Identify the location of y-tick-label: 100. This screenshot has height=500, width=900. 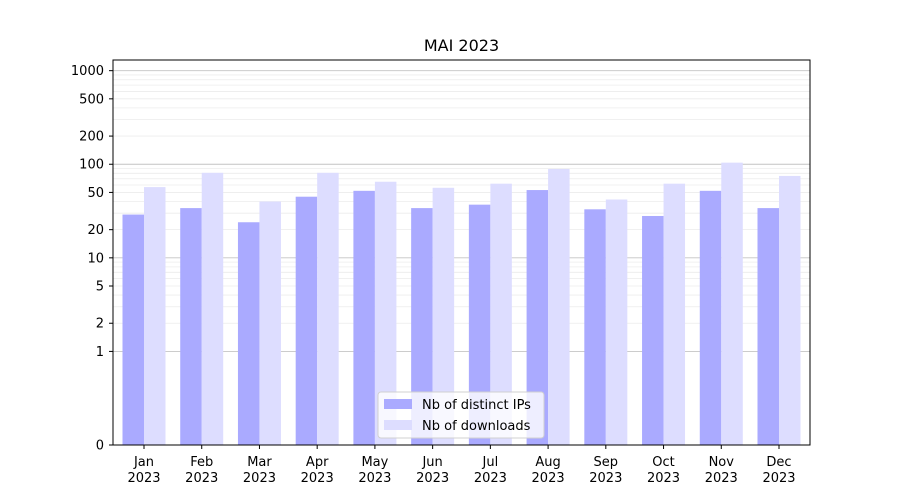
(91, 165).